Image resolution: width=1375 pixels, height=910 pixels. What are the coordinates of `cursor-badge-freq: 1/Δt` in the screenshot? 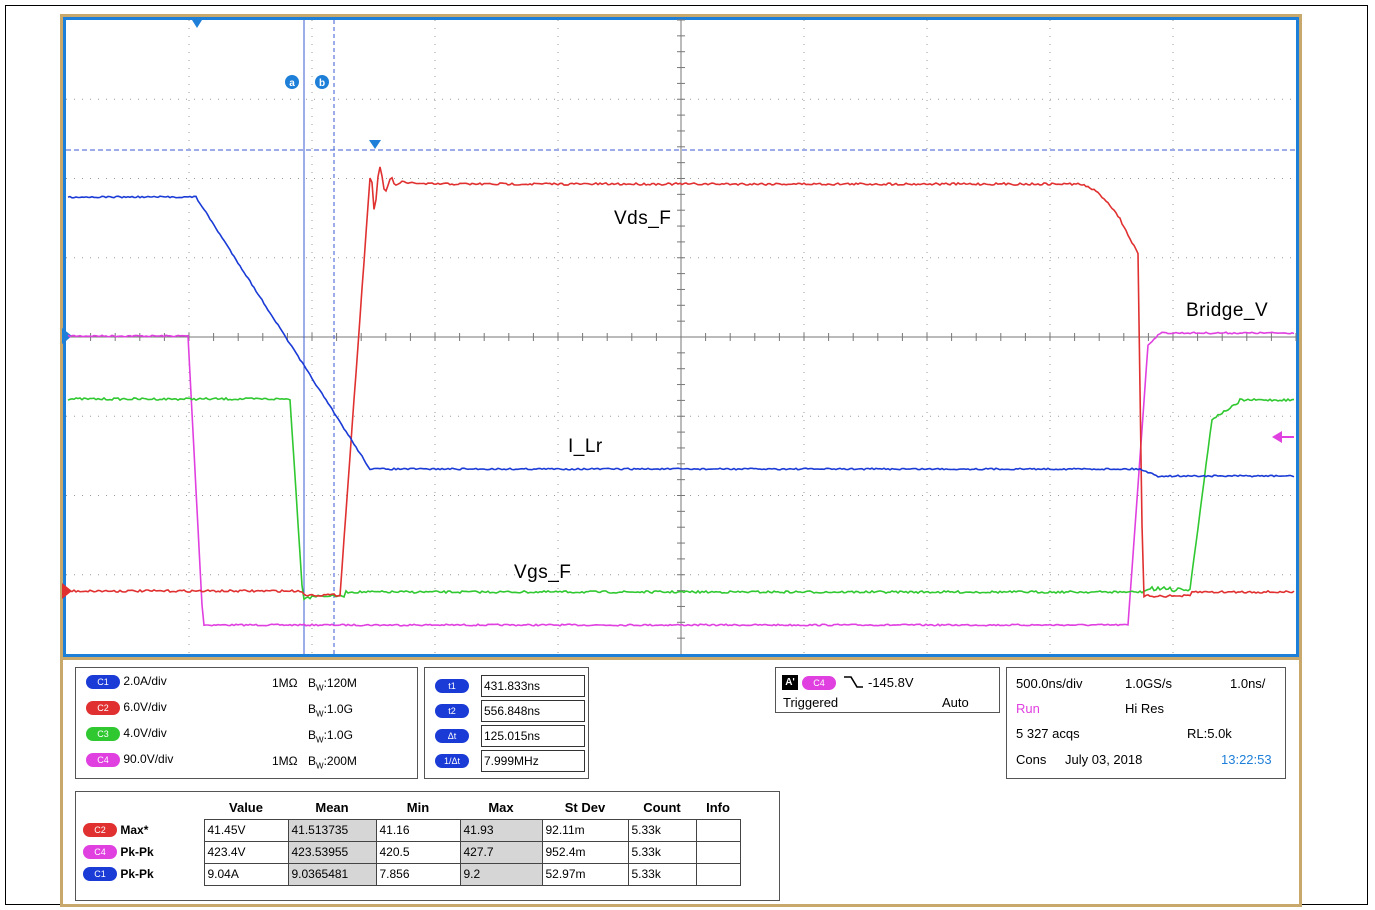 It's located at (452, 761).